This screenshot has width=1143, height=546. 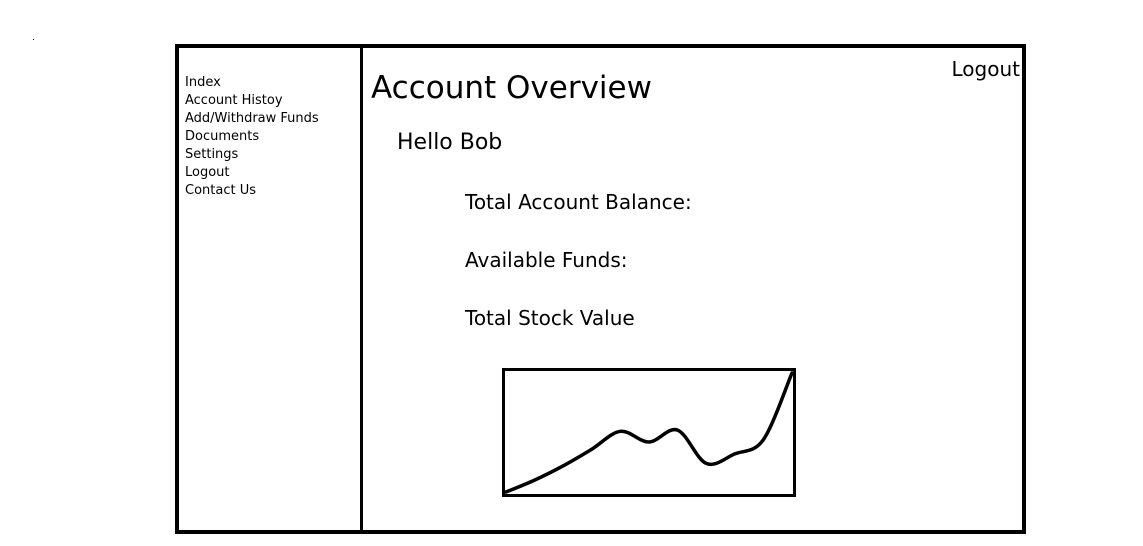 I want to click on logout-link: Logout, so click(x=985, y=69).